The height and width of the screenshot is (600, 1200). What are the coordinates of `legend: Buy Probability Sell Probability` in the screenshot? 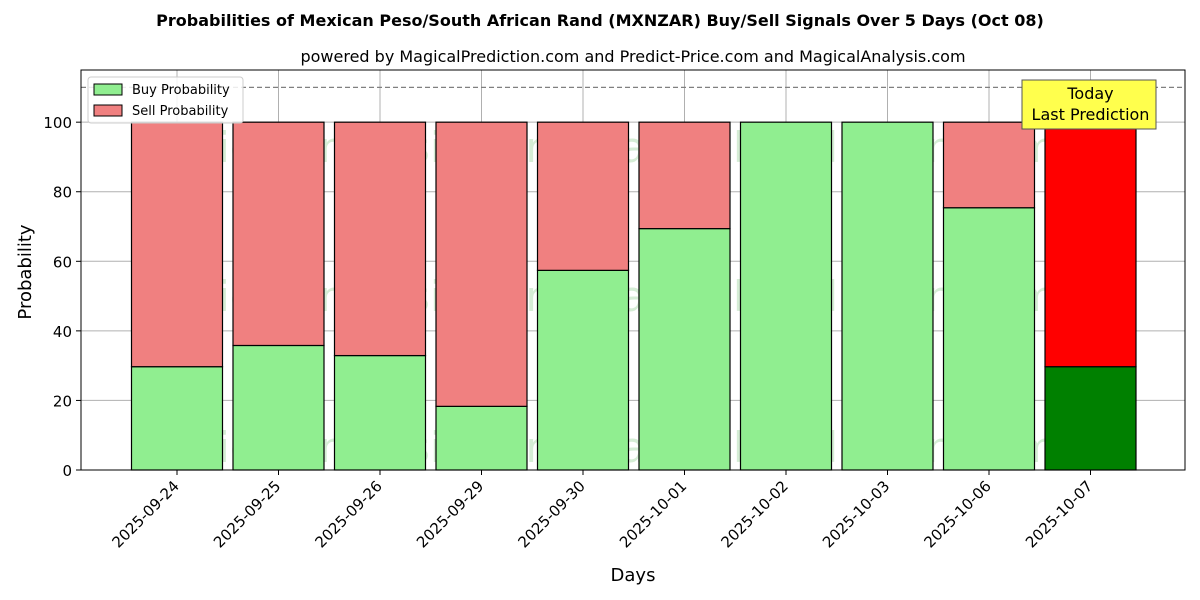 It's located at (165, 100).